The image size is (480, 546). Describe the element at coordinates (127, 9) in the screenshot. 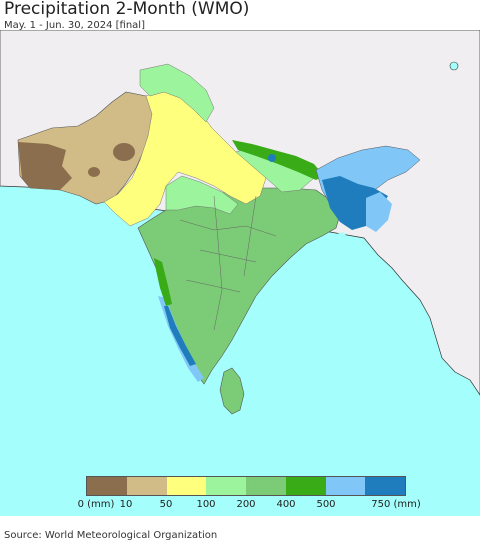

I see `map-title: Precipitation 2-Month (WMO)` at that location.